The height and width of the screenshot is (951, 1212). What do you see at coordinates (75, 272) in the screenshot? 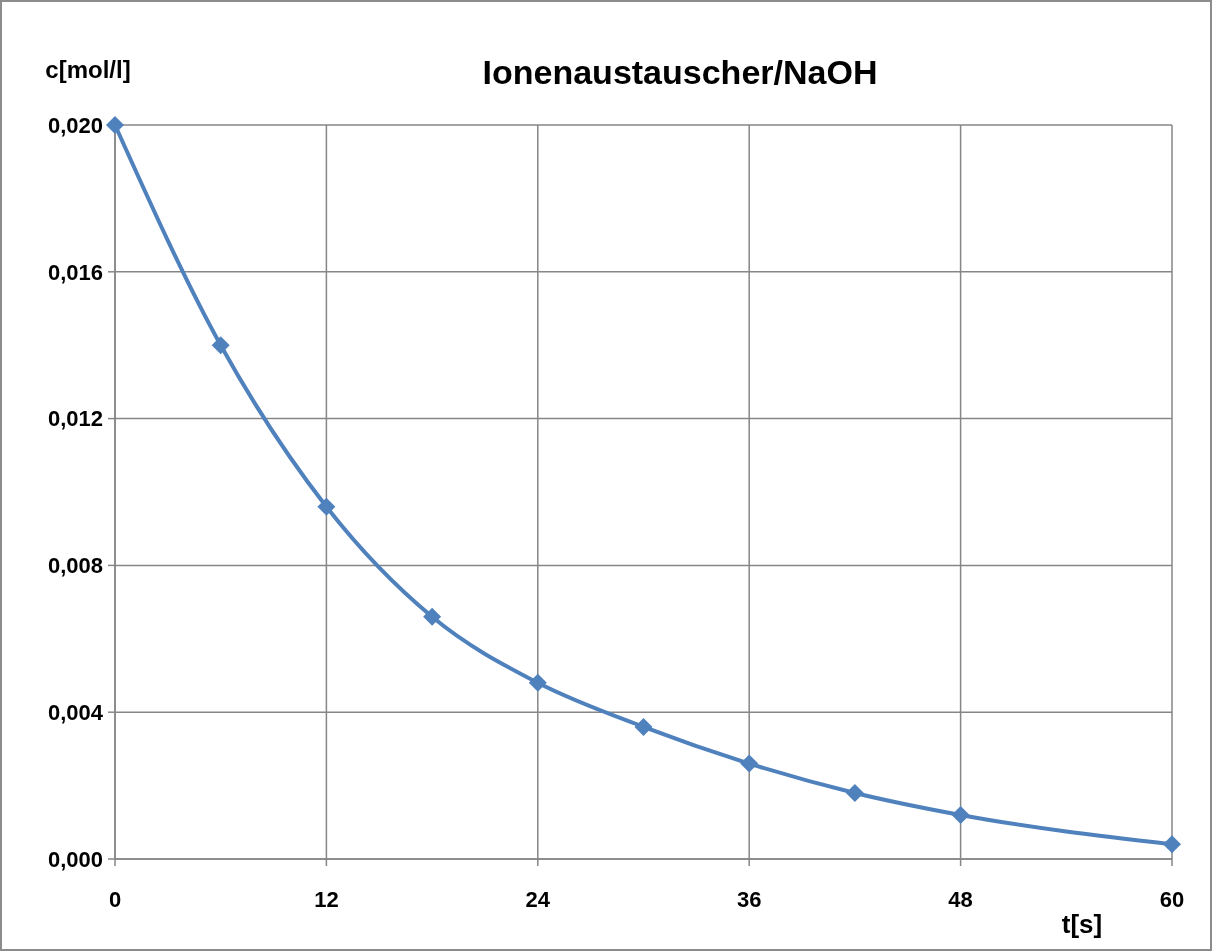
I see `y-tick-label: 0,016` at bounding box center [75, 272].